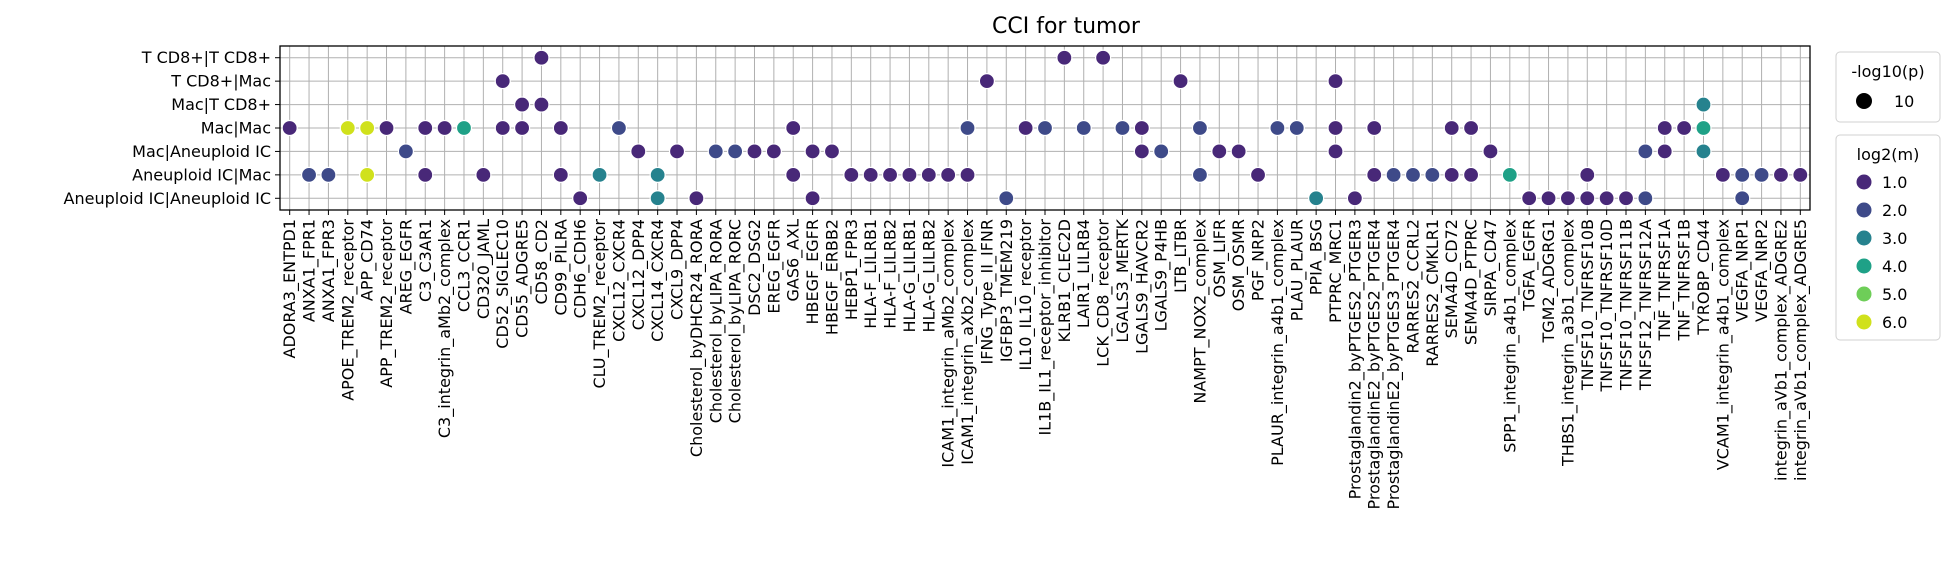 This screenshot has height=579, width=1946. Describe the element at coordinates (1549, 281) in the screenshot. I see `x-tick-label: TGM2_ADGRG1` at that location.